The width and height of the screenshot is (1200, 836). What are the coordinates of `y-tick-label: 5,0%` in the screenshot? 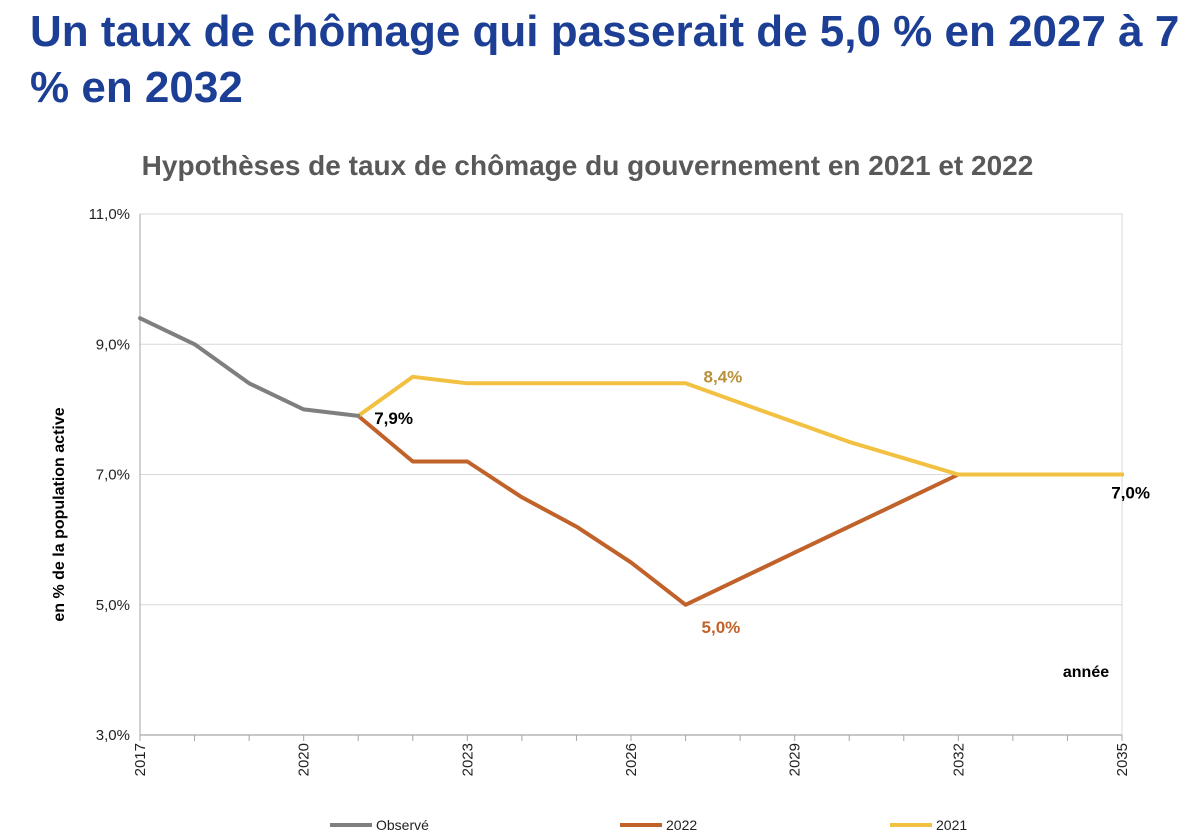 It's located at (113, 605).